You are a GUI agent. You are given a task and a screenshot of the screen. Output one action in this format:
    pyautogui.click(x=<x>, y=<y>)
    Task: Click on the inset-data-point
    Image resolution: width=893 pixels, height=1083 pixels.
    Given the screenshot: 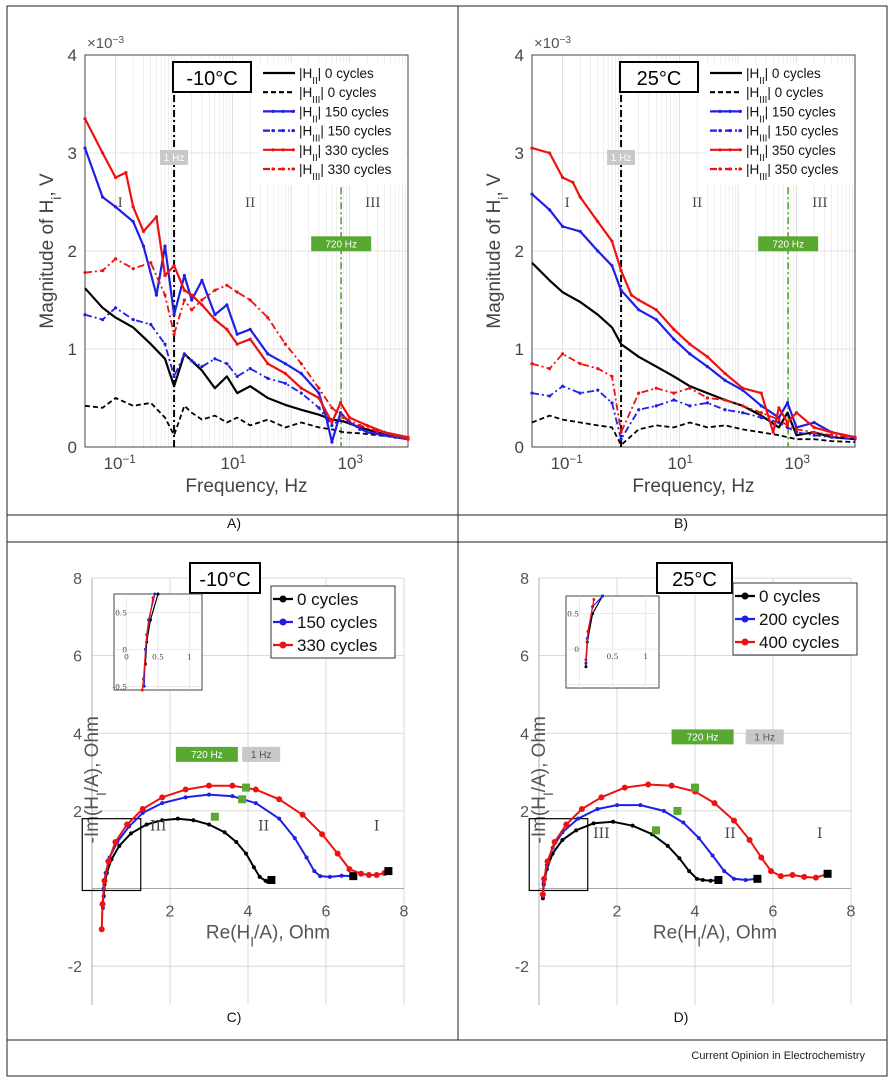 What is the action you would take?
    pyautogui.click(x=155, y=594)
    